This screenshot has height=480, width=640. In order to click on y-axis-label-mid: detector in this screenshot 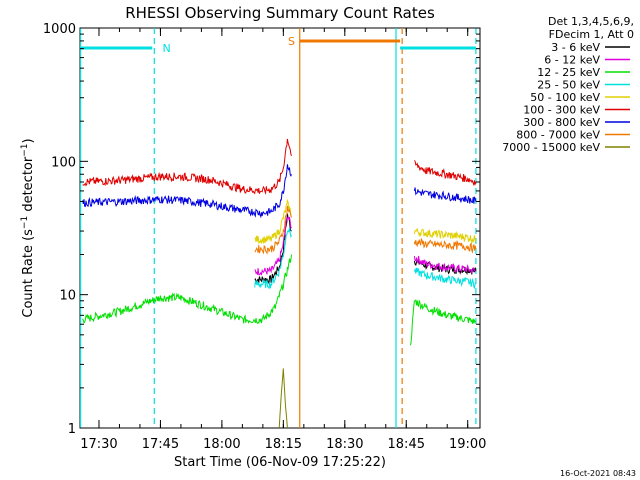, I will do `click(28, 186)`.